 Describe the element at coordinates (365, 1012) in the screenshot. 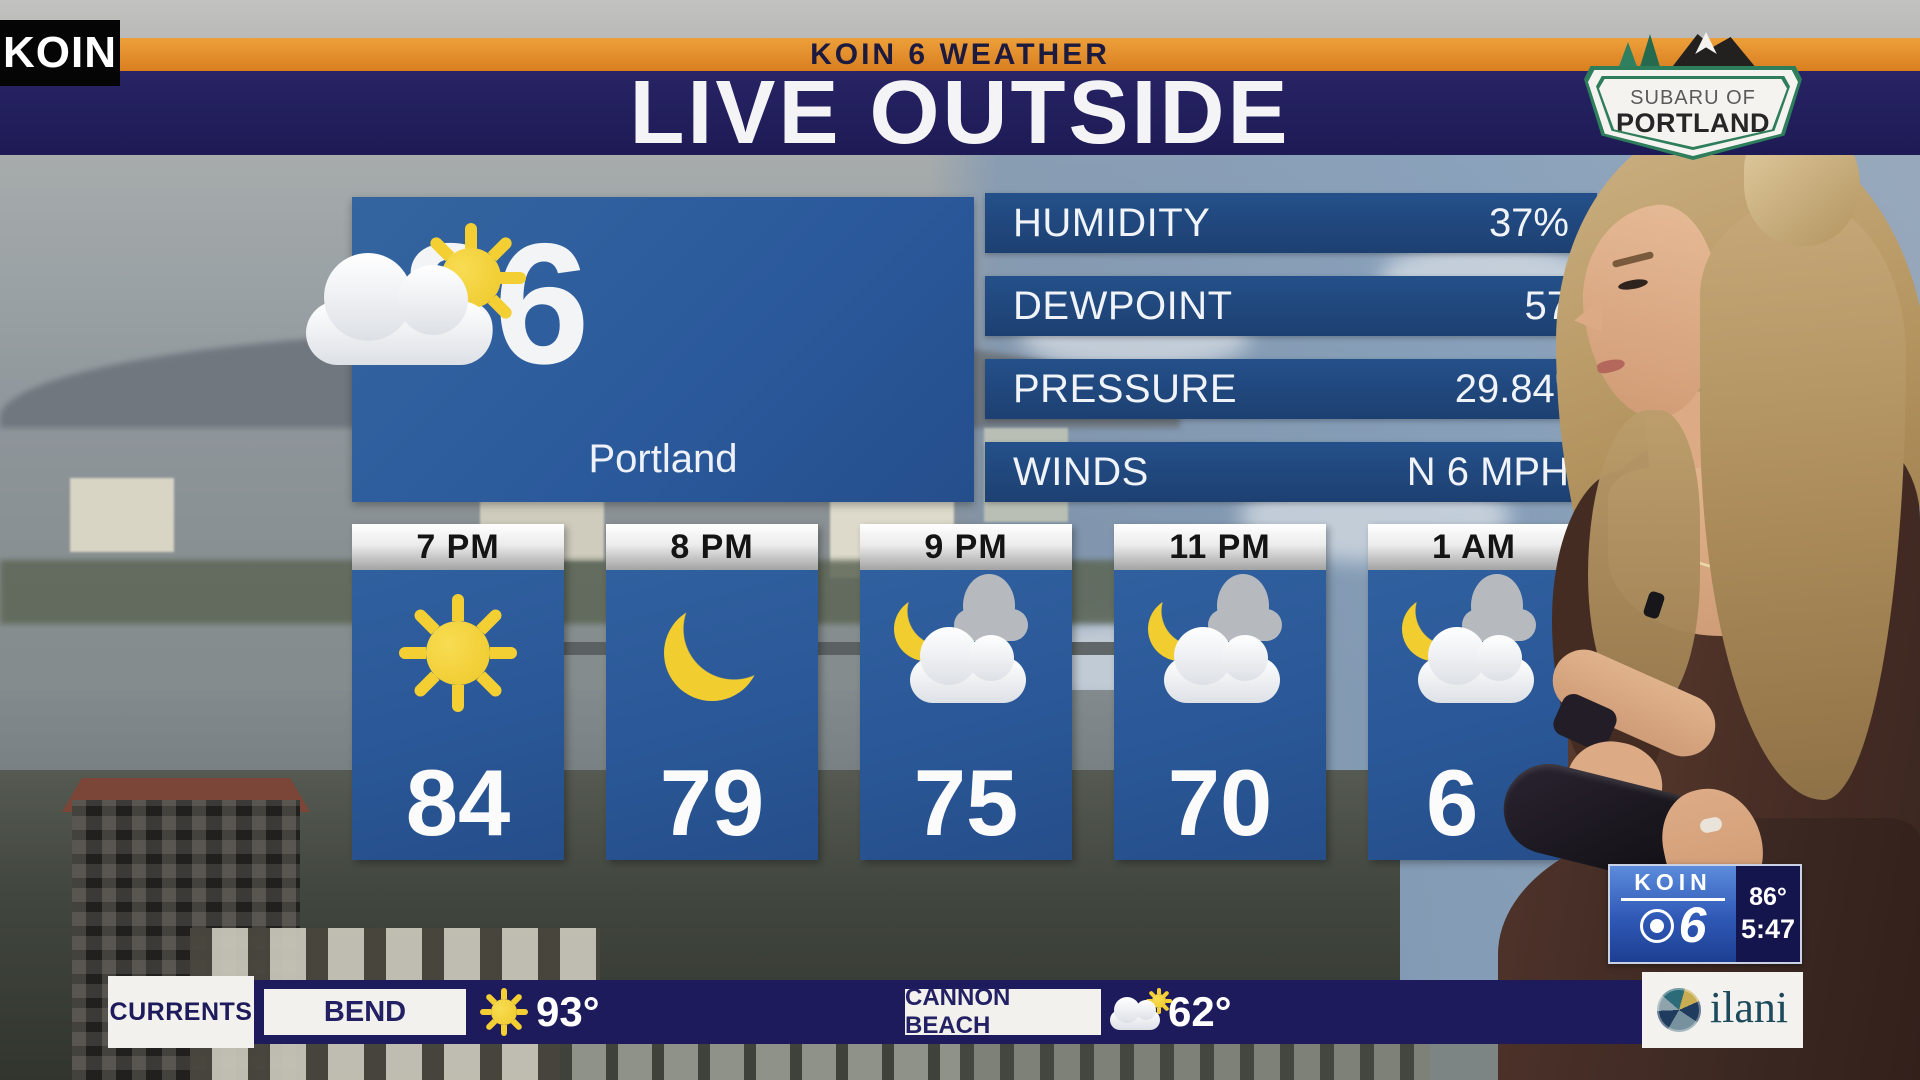

I see `ticker-city-bend: BEND` at that location.